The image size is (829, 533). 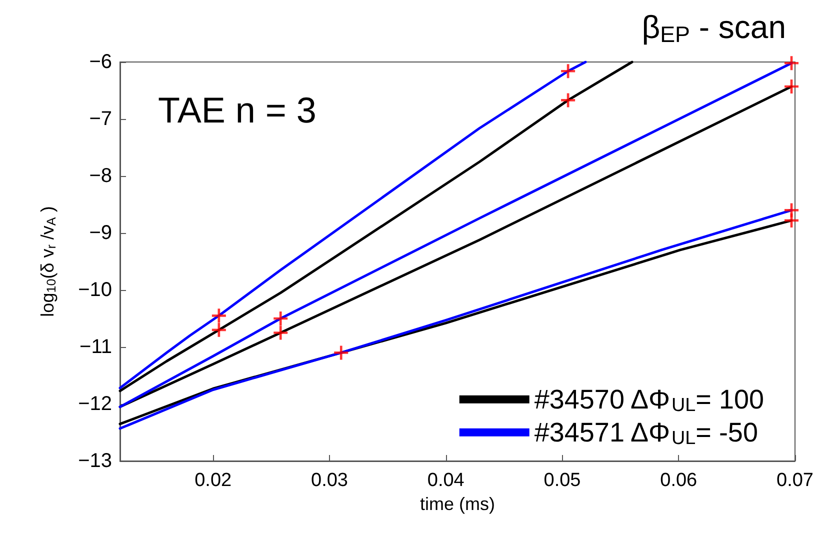 I want to click on x-axis-title: time (ms), so click(x=457, y=504).